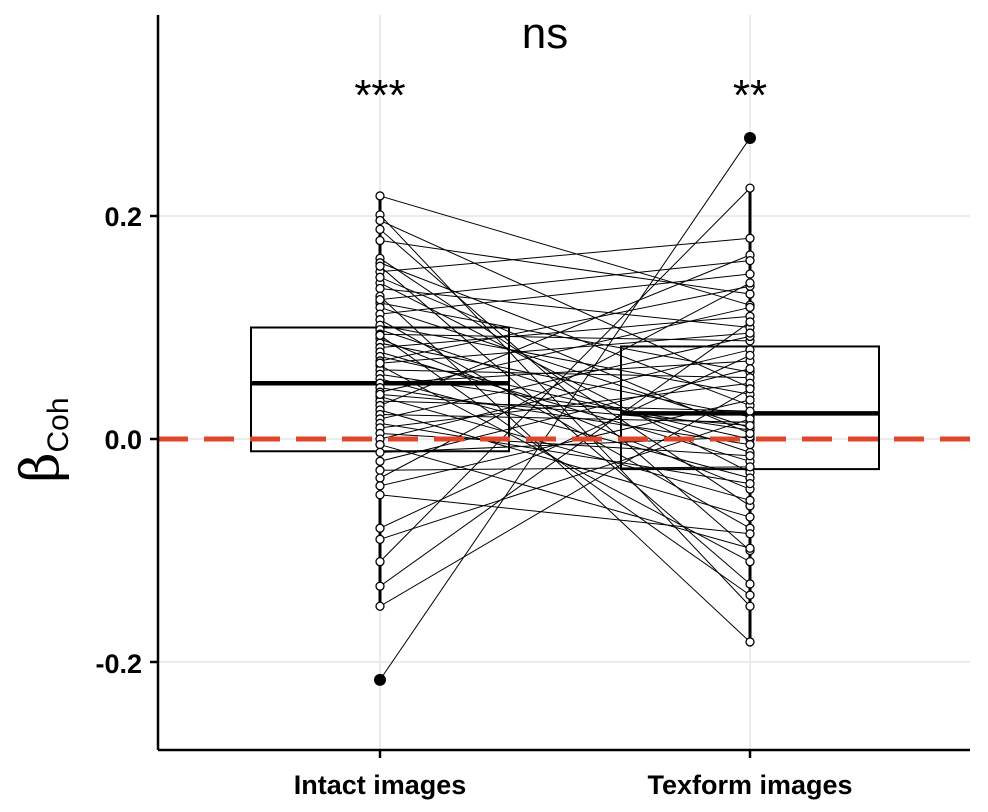  What do you see at coordinates (750, 137) in the screenshot?
I see `outlier-point` at bounding box center [750, 137].